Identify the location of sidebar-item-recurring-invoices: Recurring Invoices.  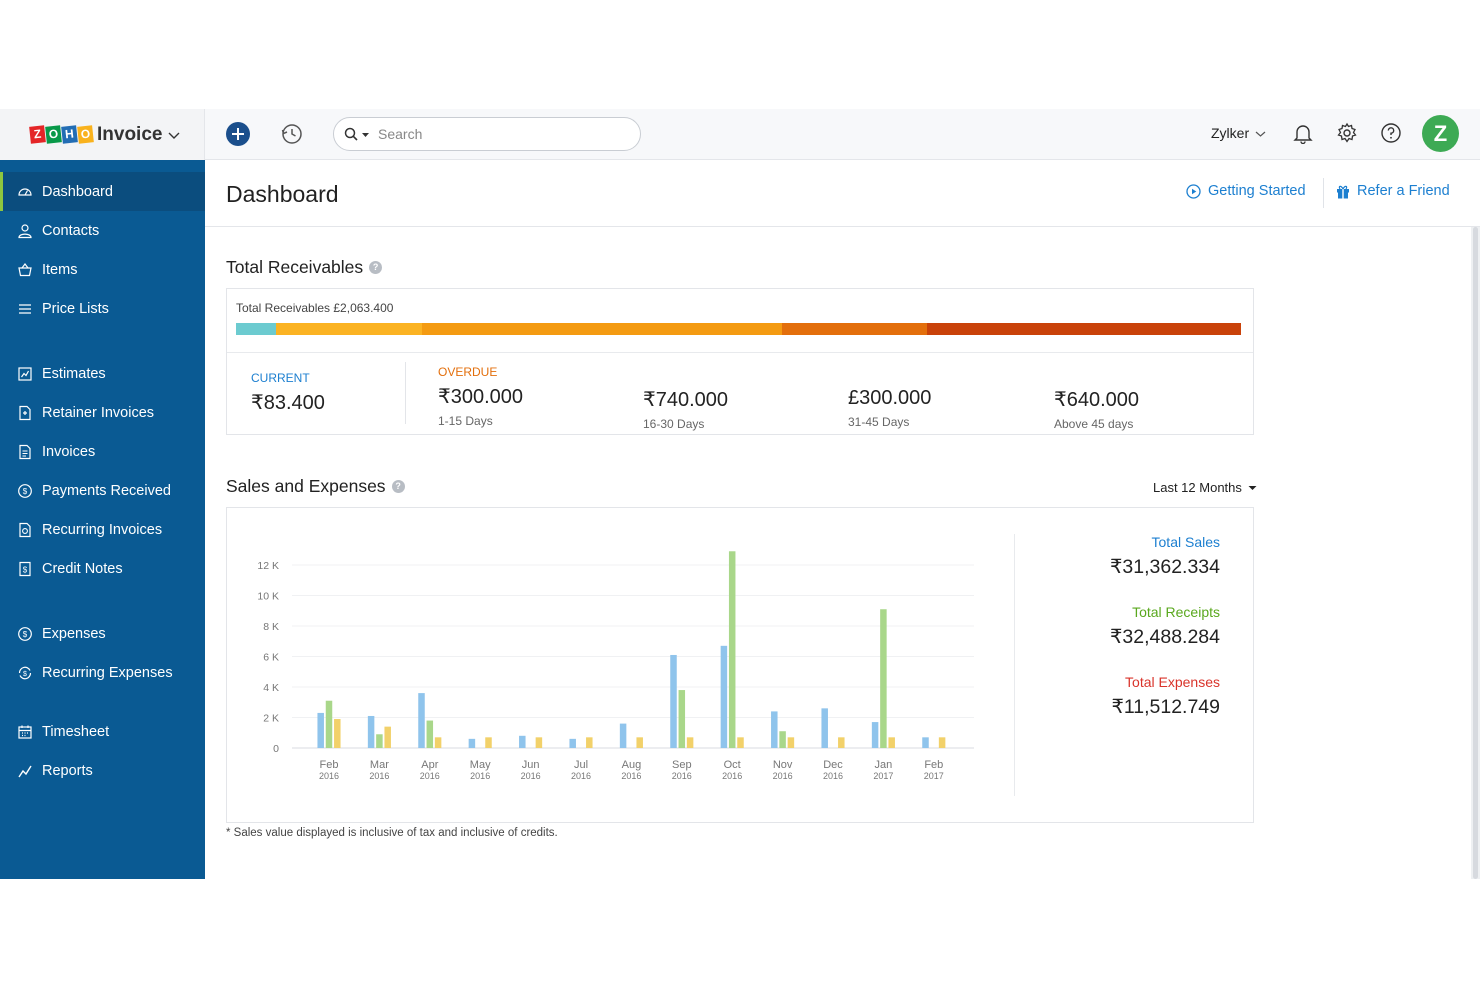
(102, 529).